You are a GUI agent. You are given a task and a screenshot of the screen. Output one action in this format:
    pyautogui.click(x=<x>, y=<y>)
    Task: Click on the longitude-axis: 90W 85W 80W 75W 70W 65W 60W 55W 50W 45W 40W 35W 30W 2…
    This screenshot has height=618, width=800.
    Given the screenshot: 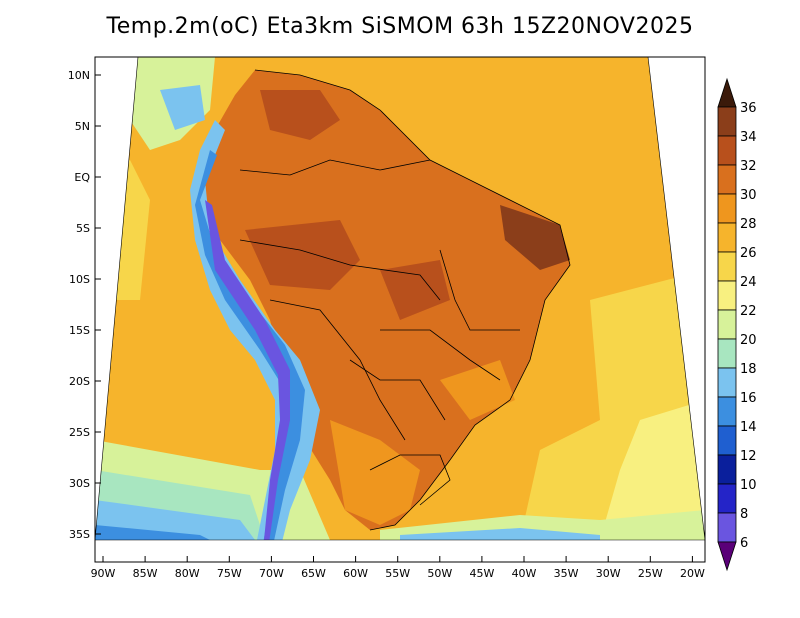 What is the action you would take?
    pyautogui.click(x=398, y=568)
    